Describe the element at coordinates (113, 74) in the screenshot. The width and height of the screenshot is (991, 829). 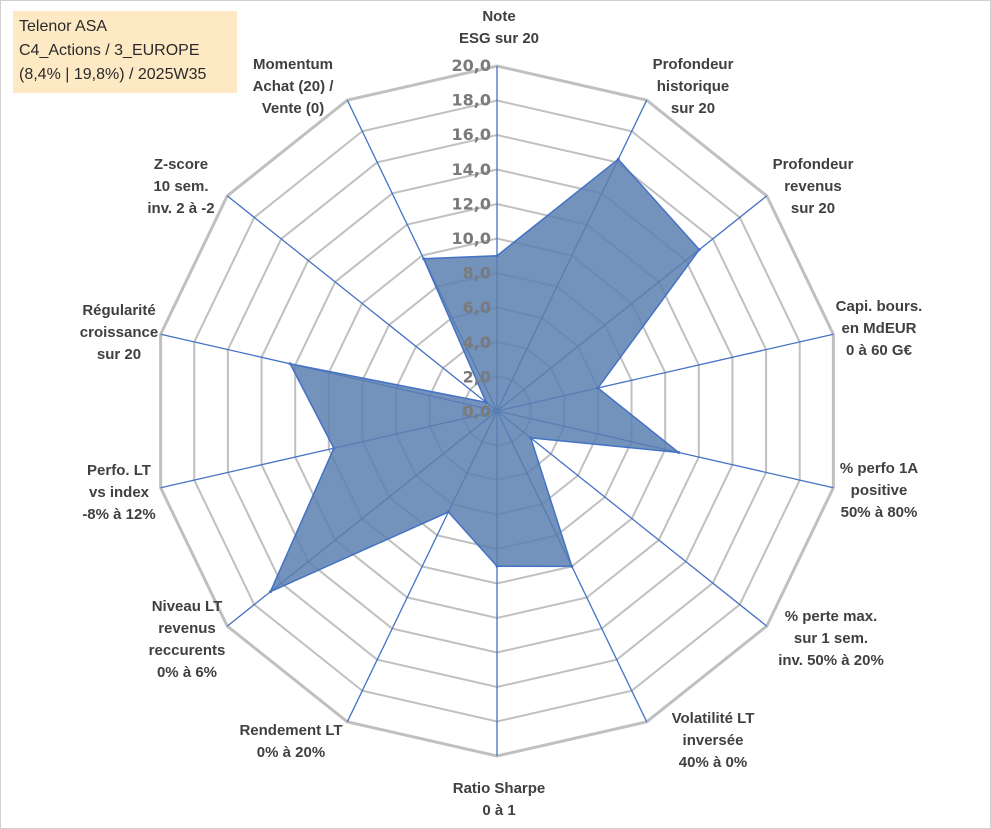
I see `info-stats: (8,4% | 19,8%) / 2025W35` at that location.